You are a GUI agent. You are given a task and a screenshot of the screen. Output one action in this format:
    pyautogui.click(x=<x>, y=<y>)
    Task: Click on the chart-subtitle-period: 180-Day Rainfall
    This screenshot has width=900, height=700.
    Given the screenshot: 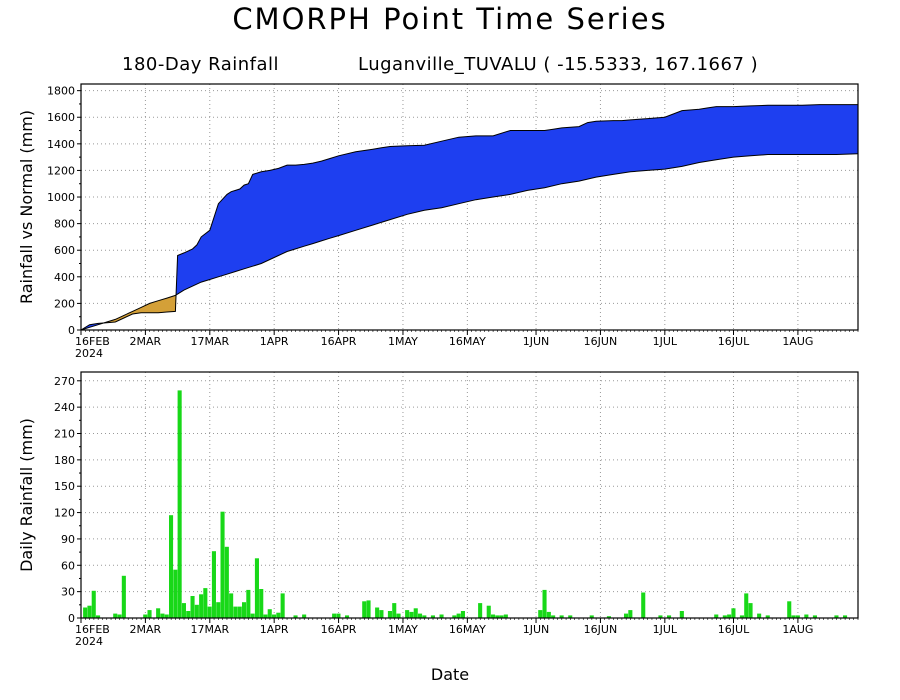 What is the action you would take?
    pyautogui.click(x=201, y=64)
    